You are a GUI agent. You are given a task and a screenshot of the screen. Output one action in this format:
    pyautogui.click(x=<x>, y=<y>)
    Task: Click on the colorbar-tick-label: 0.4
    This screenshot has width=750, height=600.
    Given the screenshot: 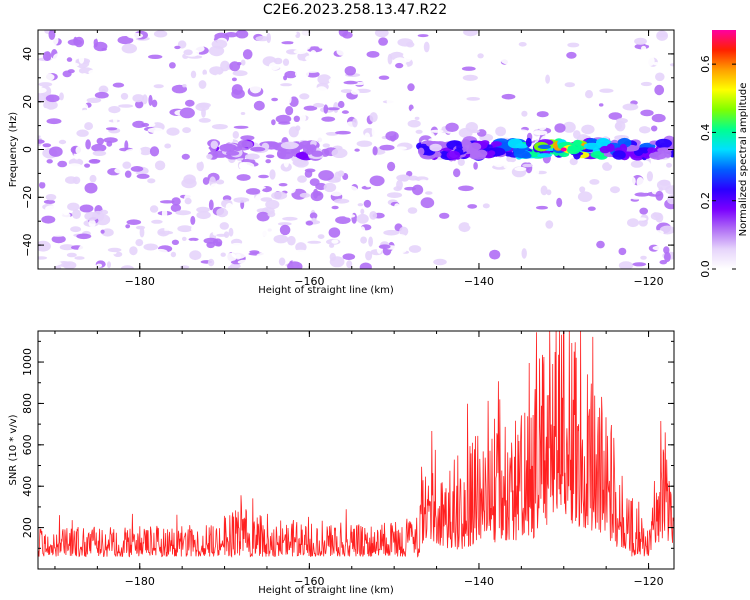 What is the action you would take?
    pyautogui.click(x=705, y=133)
    